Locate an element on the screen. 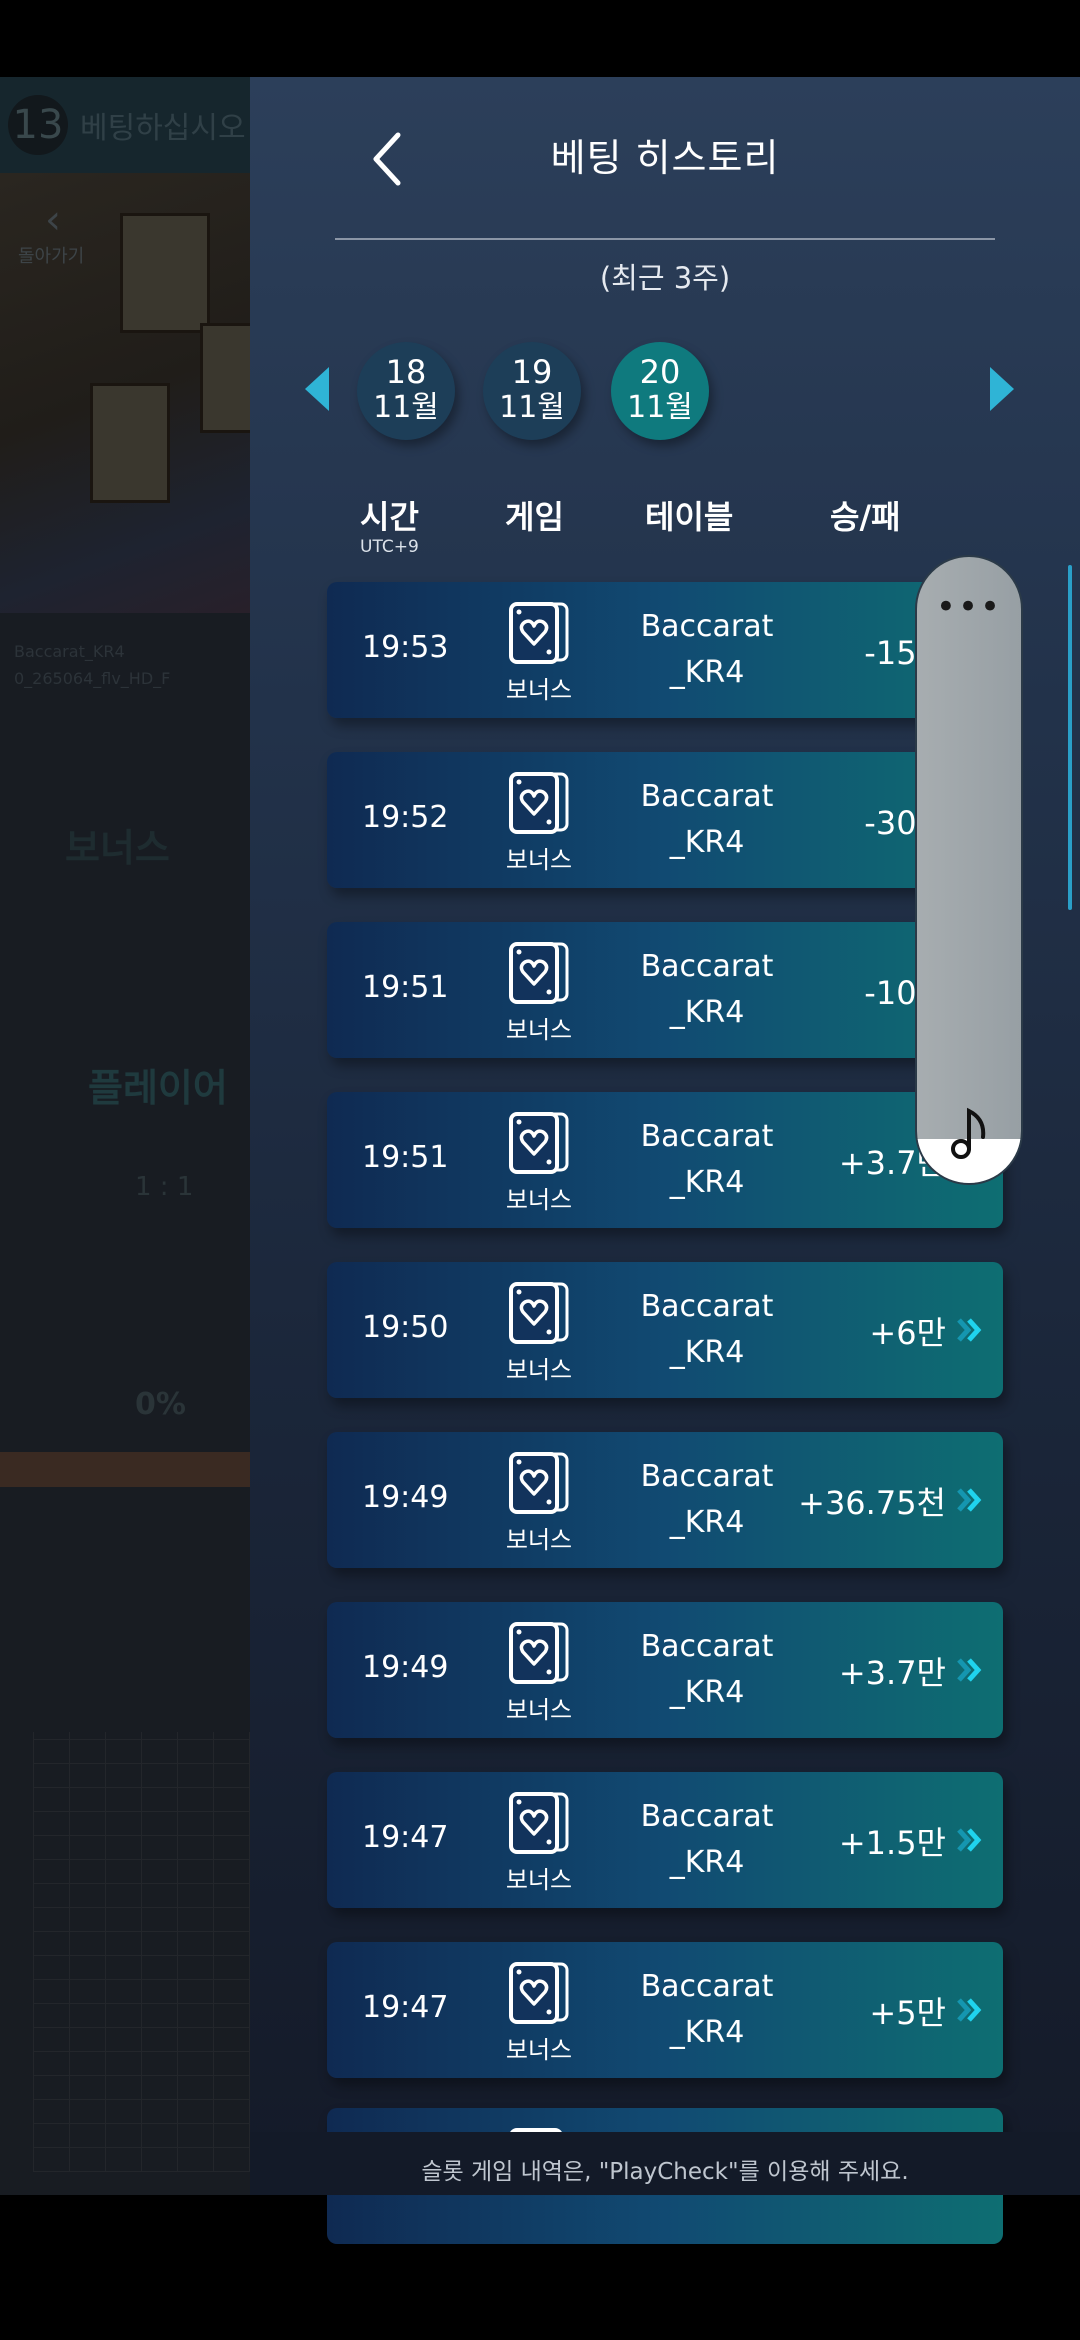 The width and height of the screenshot is (1080, 2340). table-row: 19:52 보너스 Baccarat _KR4 -30만 is located at coordinates (665, 820).